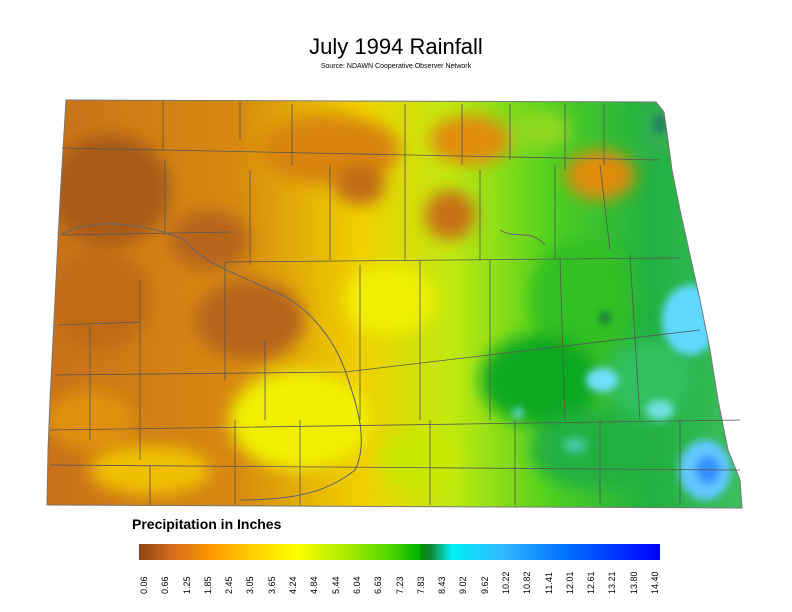 The image size is (792, 612). Describe the element at coordinates (463, 585) in the screenshot. I see `legend-tick-label: 9.02` at that location.